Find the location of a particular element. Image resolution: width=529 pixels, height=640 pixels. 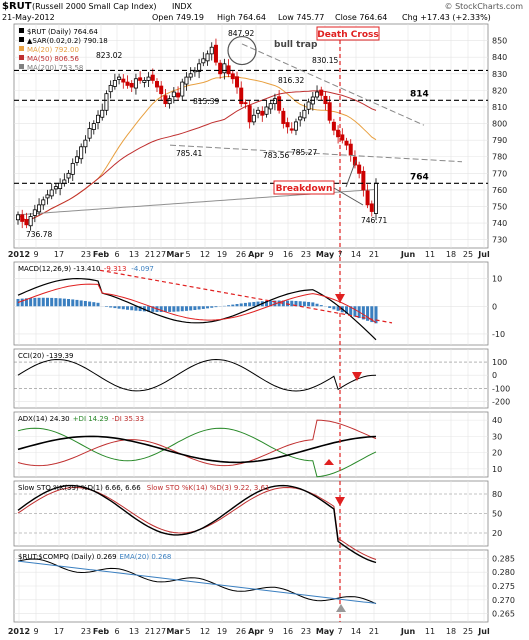

price-label: 823.02 is located at coordinates (109, 55).